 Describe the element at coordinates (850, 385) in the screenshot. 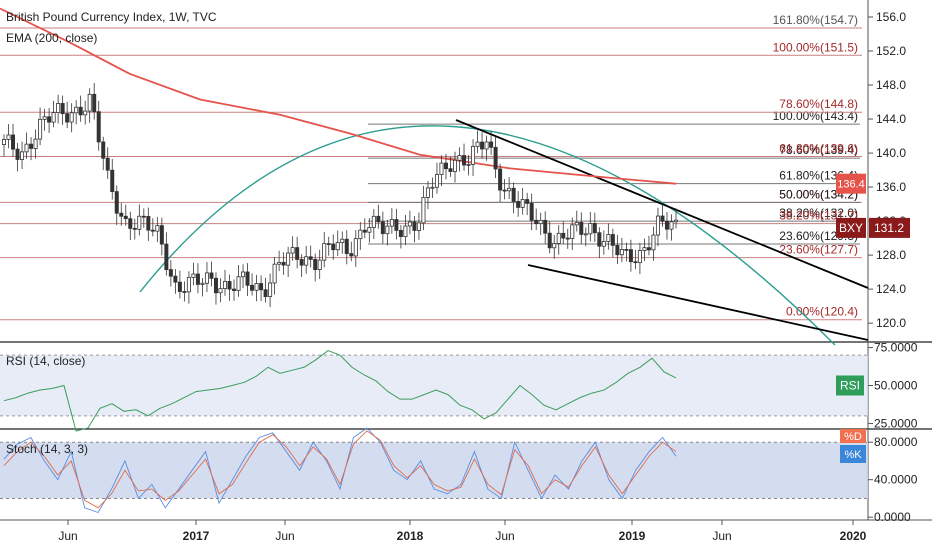

I see `rsi-badge` at that location.